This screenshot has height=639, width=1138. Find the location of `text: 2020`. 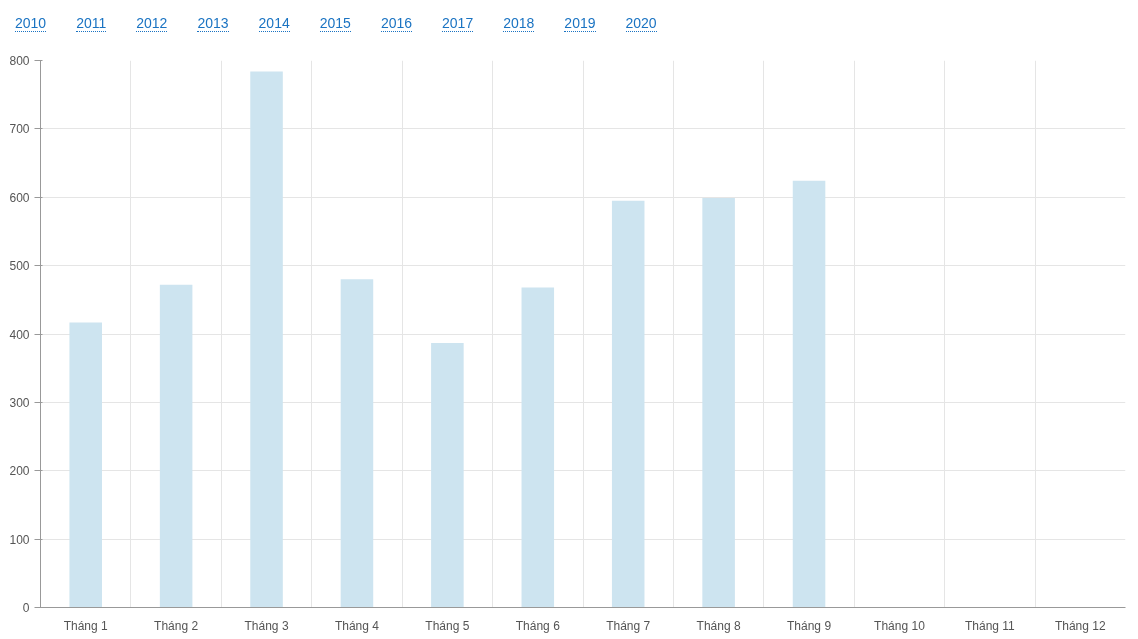

text: 2020 is located at coordinates (641, 23).